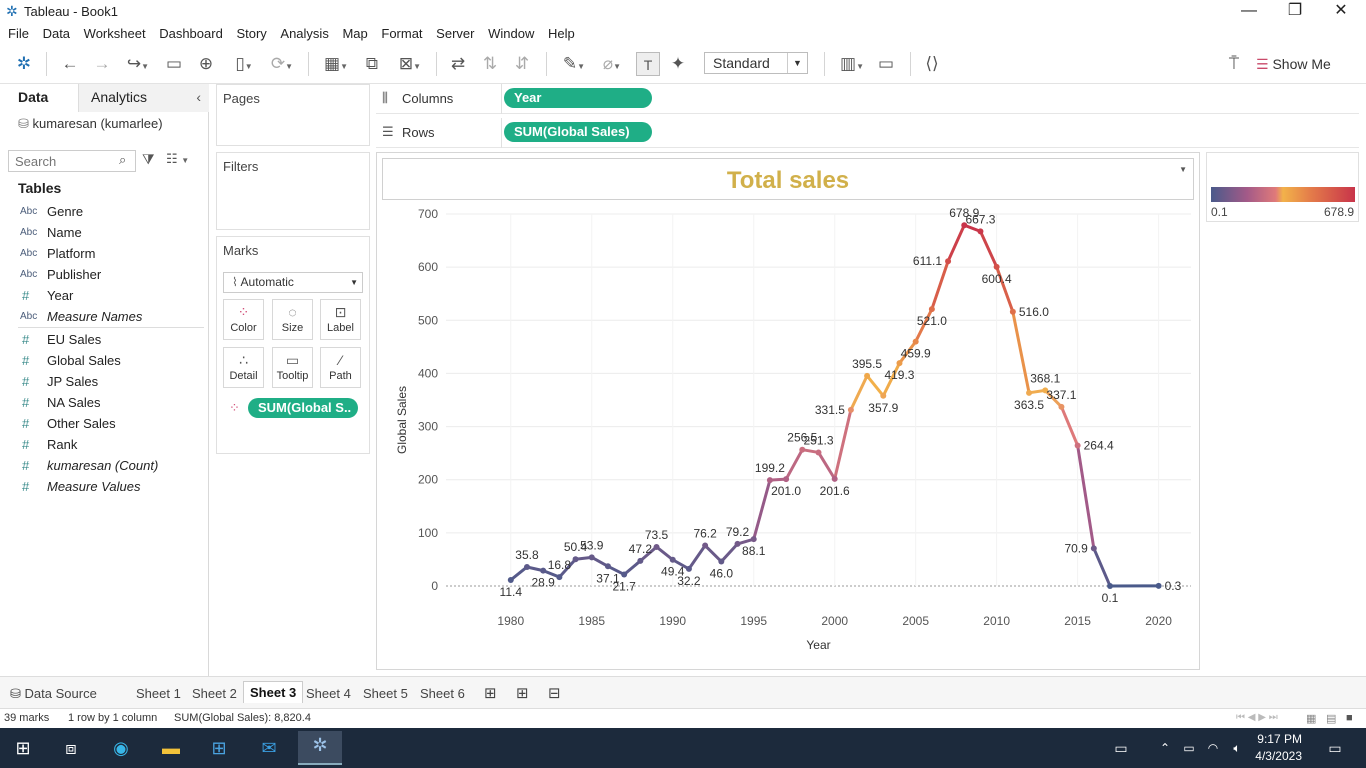 The image size is (1366, 768). Describe the element at coordinates (198, 97) in the screenshot. I see `collapse-icon: ‹` at that location.